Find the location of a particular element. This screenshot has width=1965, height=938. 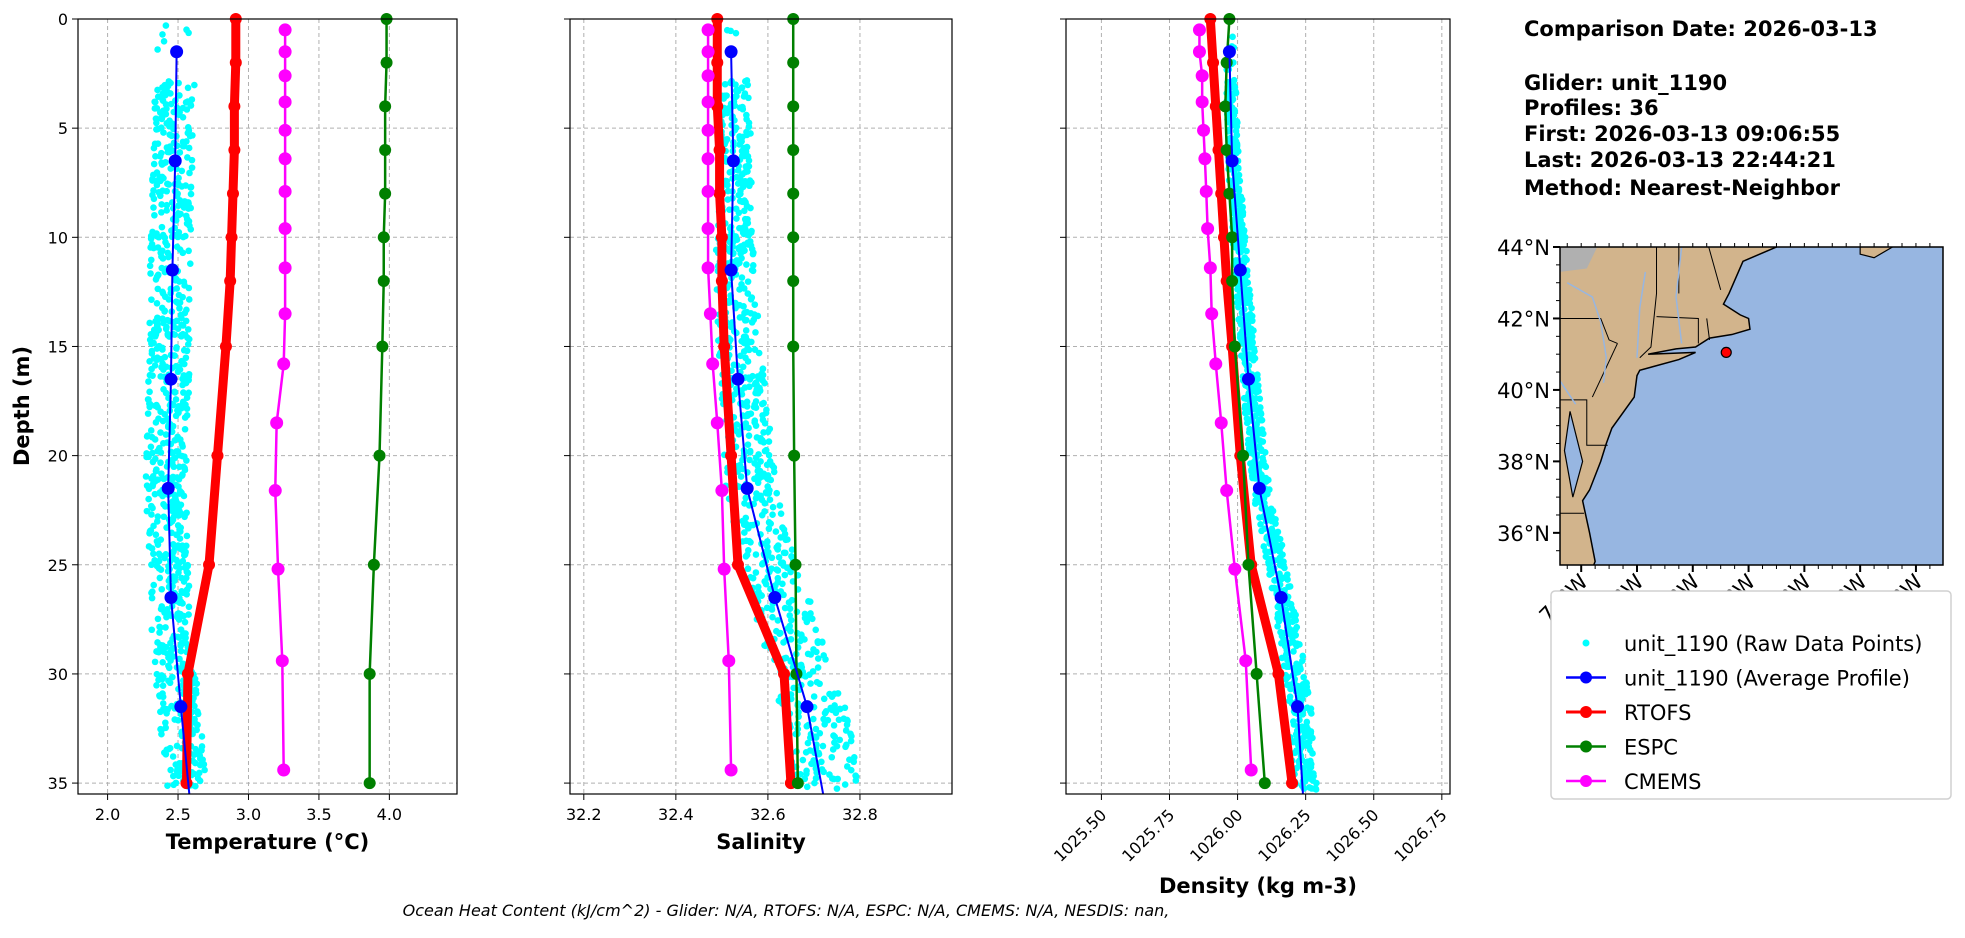

x-tick-label: 2.5 is located at coordinates (177, 814).